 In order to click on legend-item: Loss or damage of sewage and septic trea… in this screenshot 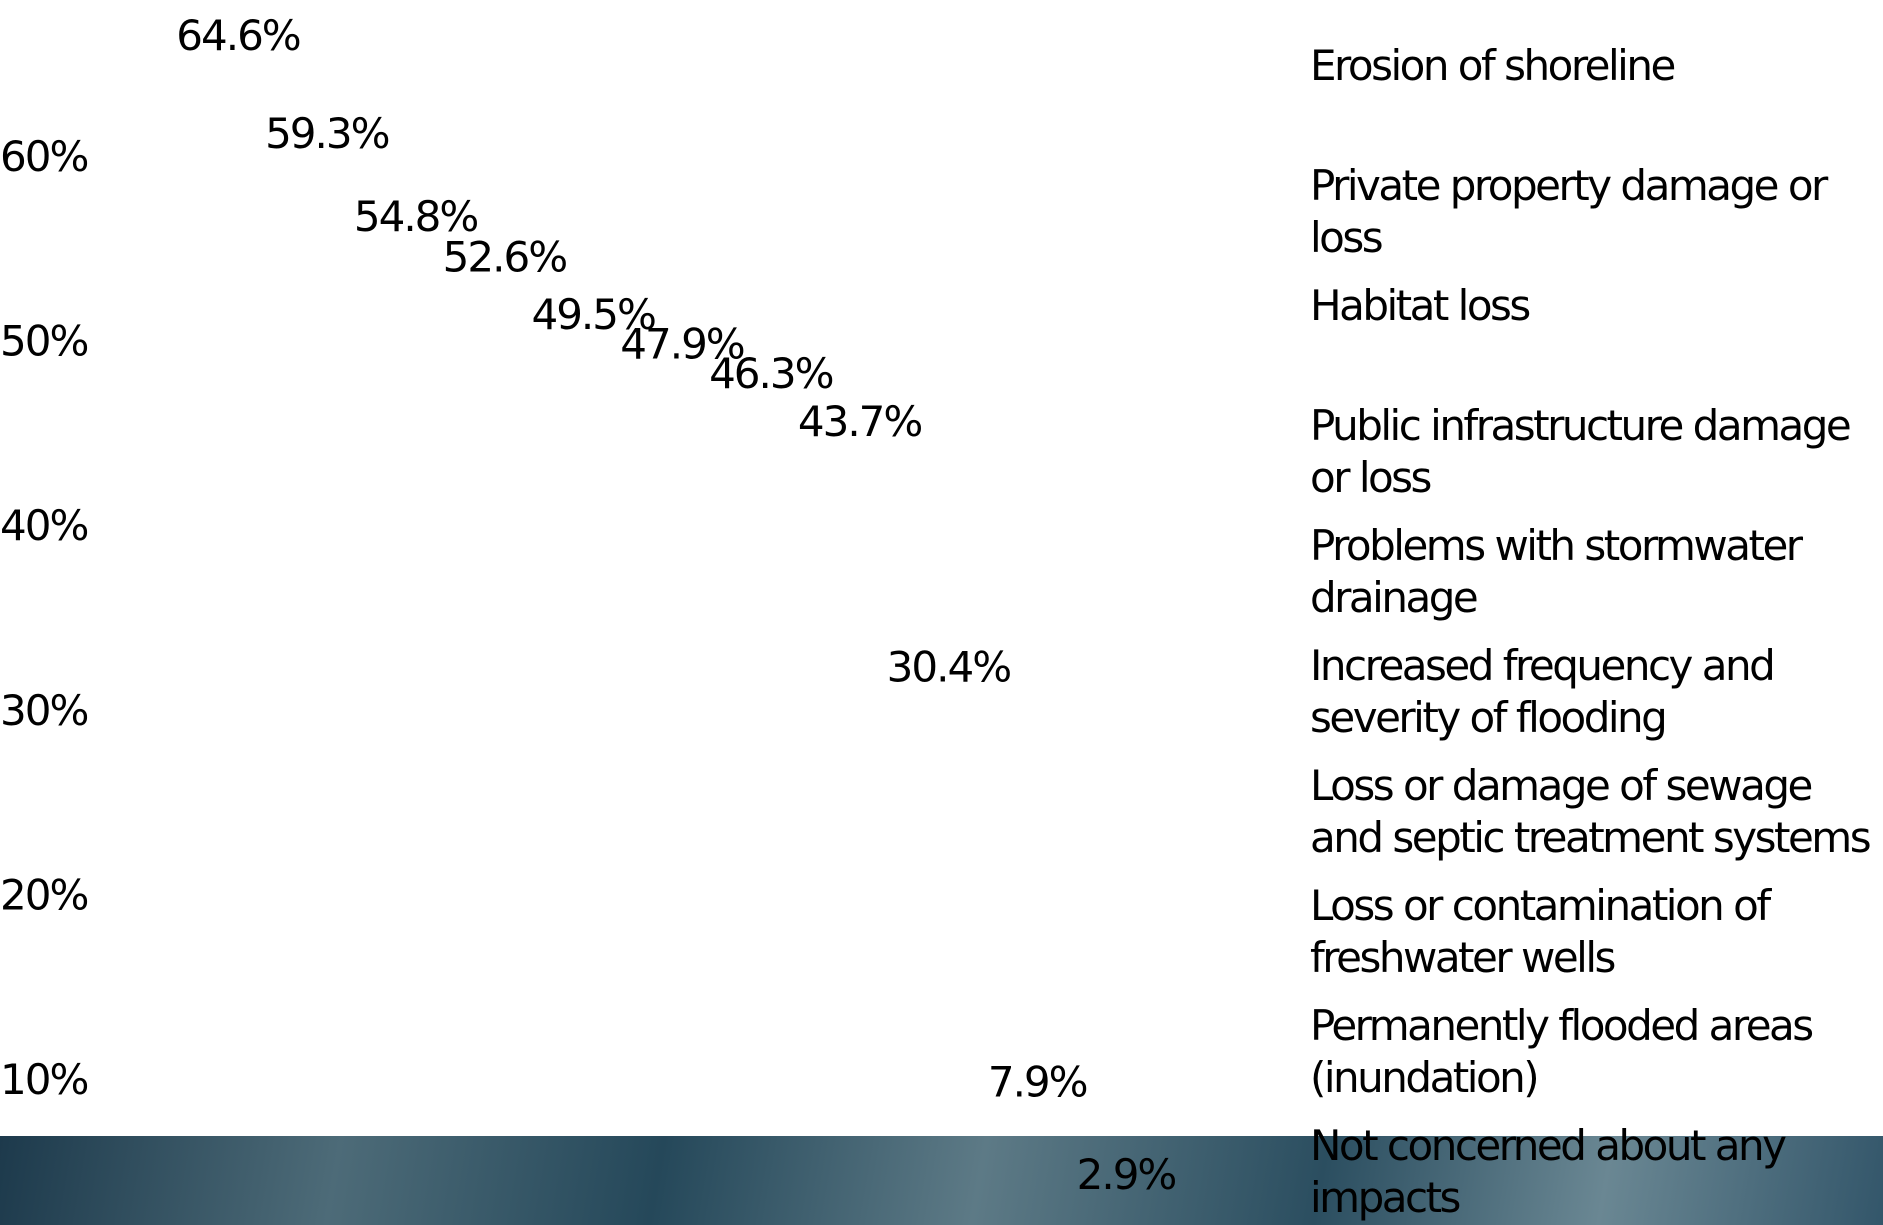, I will do `click(1591, 811)`.